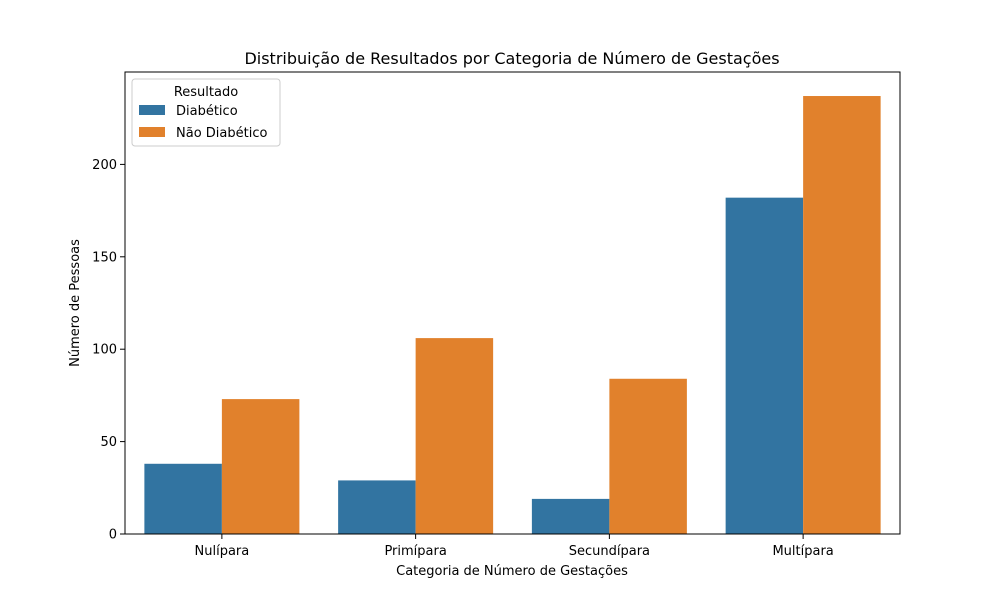  I want to click on y-tick-label: 200, so click(104, 165).